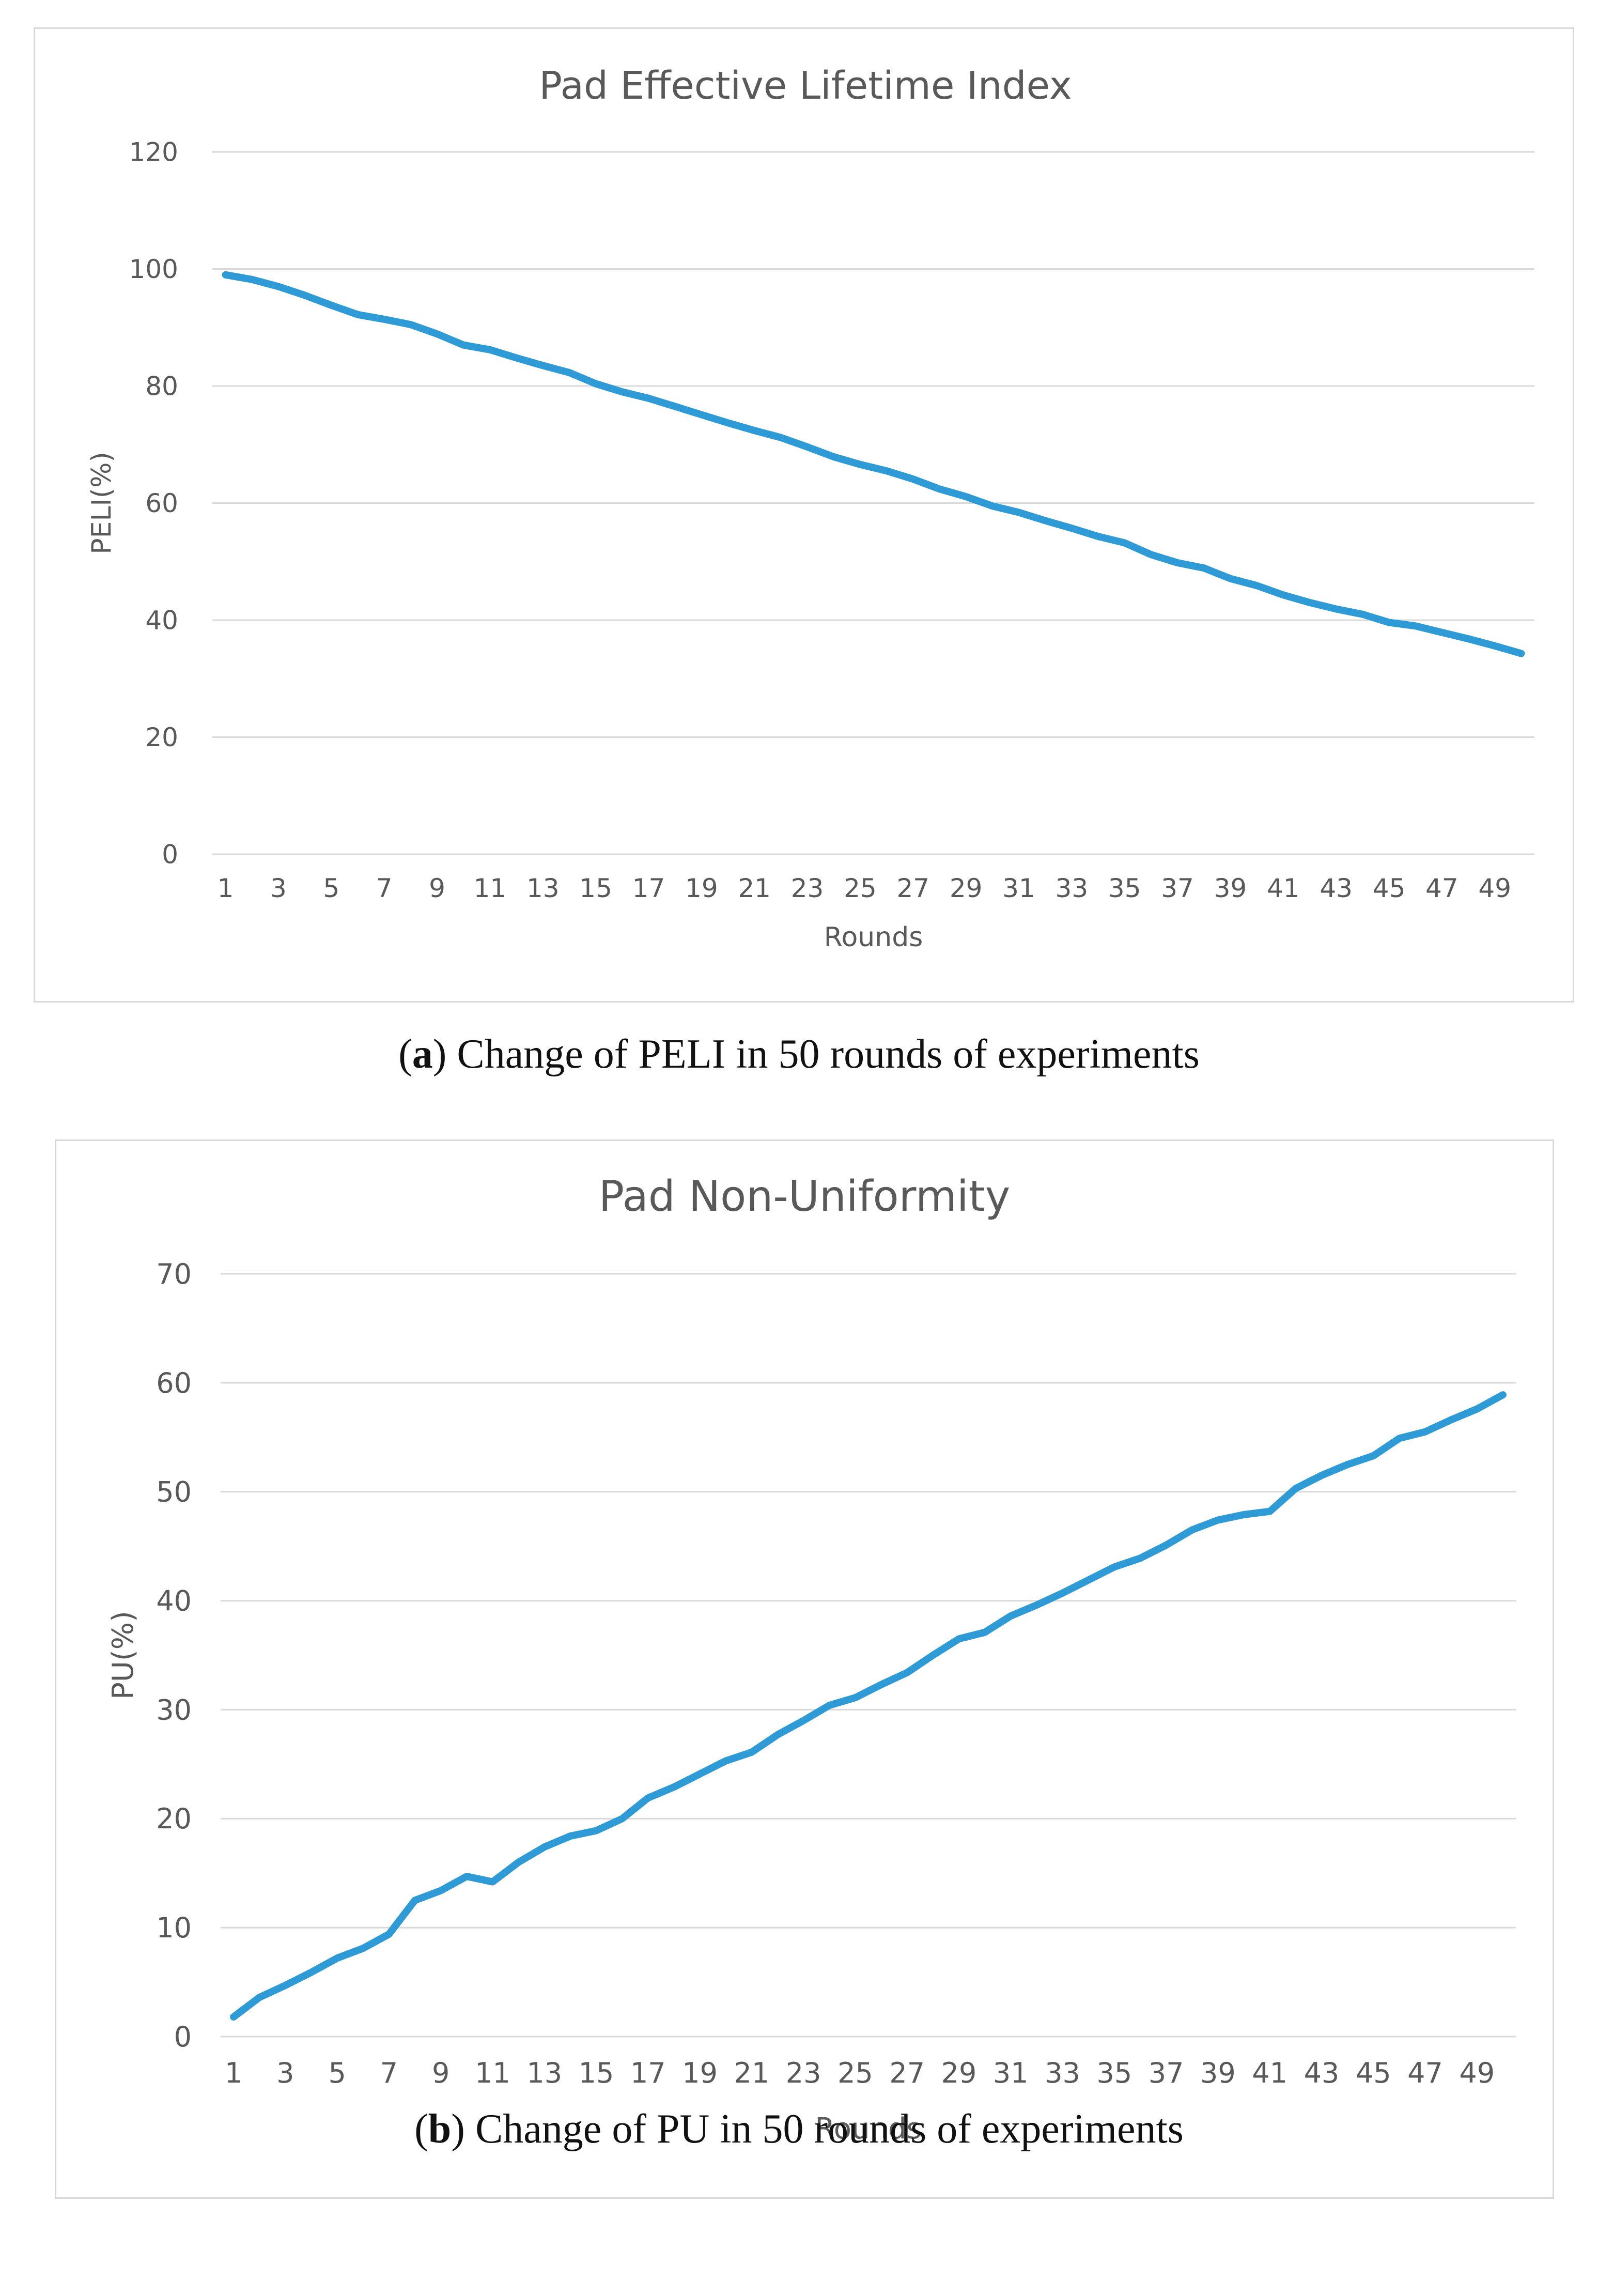 The width and height of the screenshot is (1598, 2296). I want to click on caption-b-open: (, so click(421, 2129).